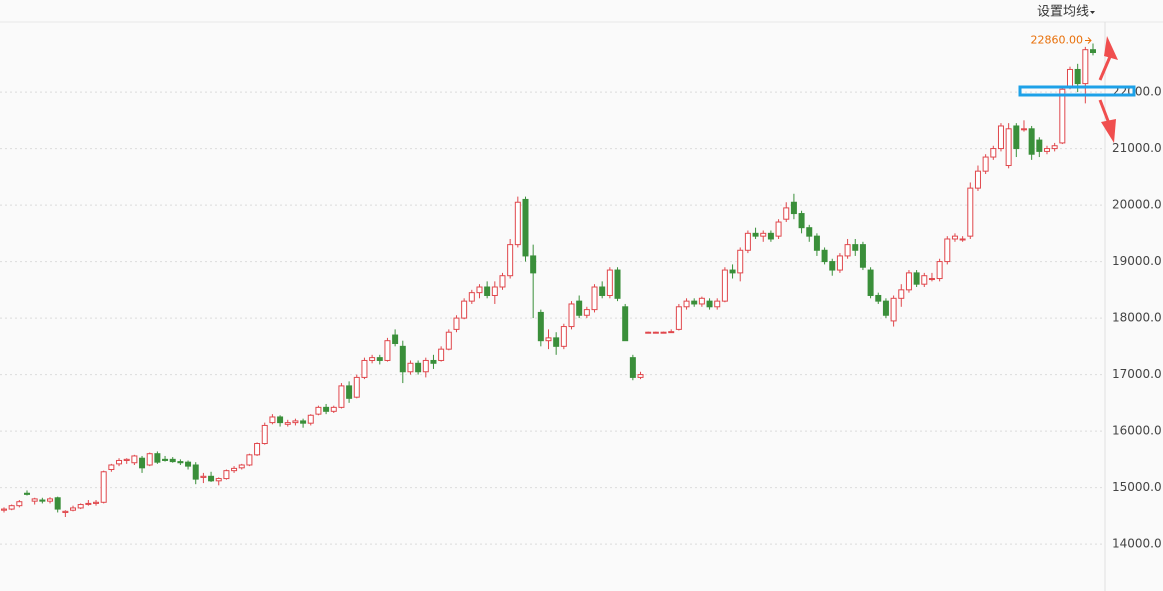 The image size is (1163, 591). What do you see at coordinates (1137, 374) in the screenshot?
I see `y-tick-label: 17000.0` at bounding box center [1137, 374].